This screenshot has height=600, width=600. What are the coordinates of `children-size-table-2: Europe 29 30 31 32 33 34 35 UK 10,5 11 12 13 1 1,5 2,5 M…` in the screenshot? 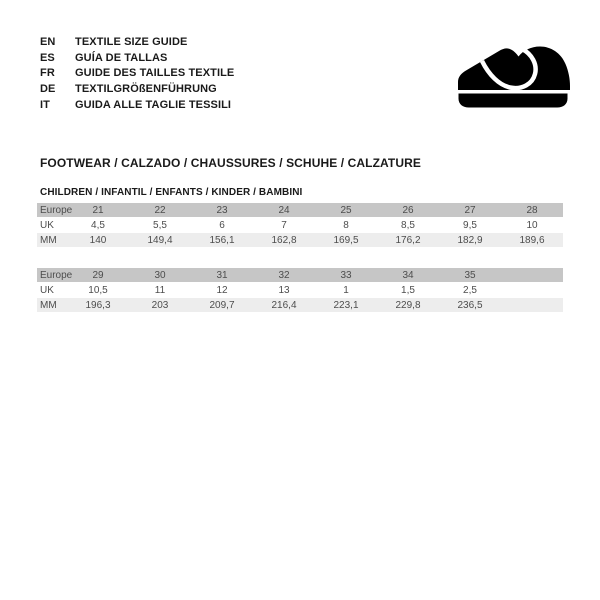 It's located at (300, 290).